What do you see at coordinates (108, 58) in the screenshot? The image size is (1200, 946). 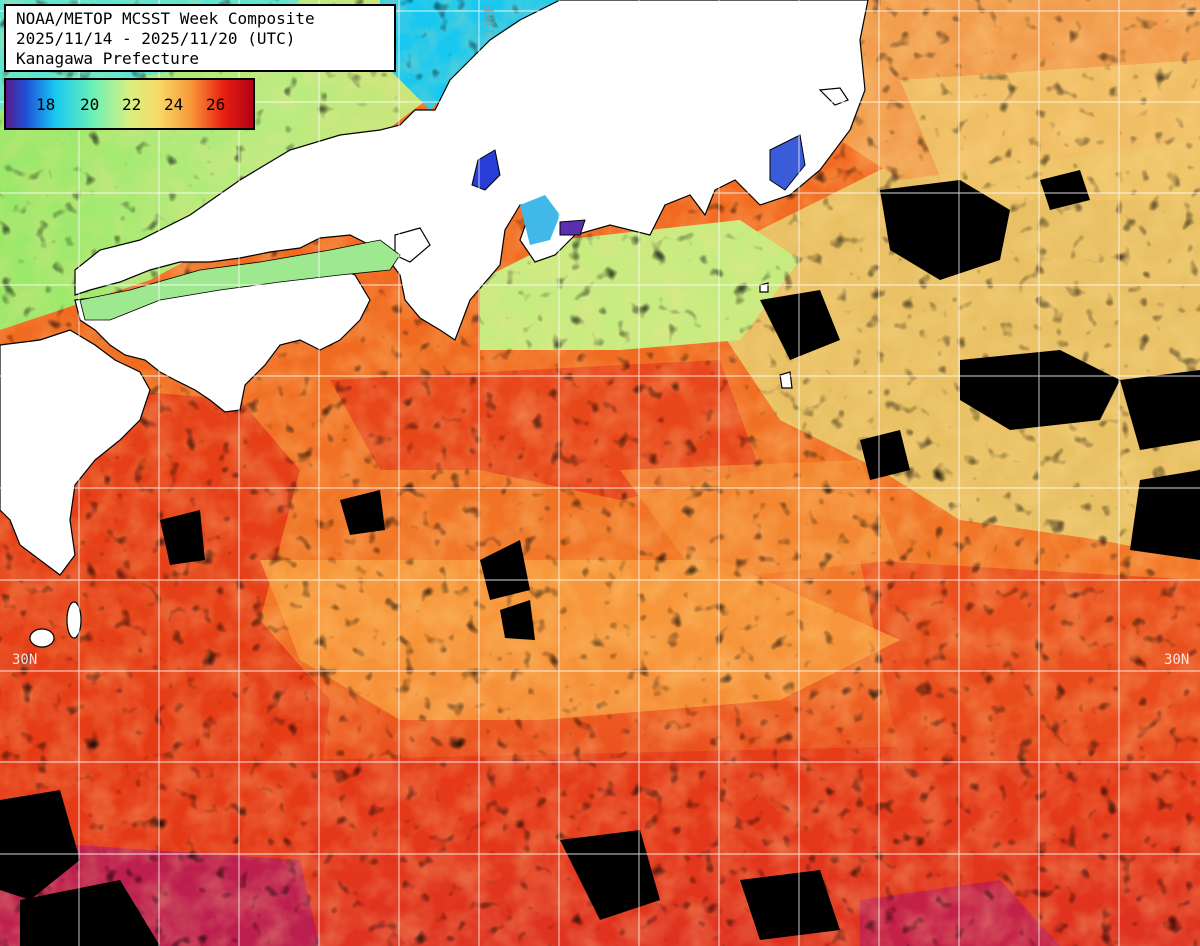 I see `title-line-region: Kanagawa Prefecture` at bounding box center [108, 58].